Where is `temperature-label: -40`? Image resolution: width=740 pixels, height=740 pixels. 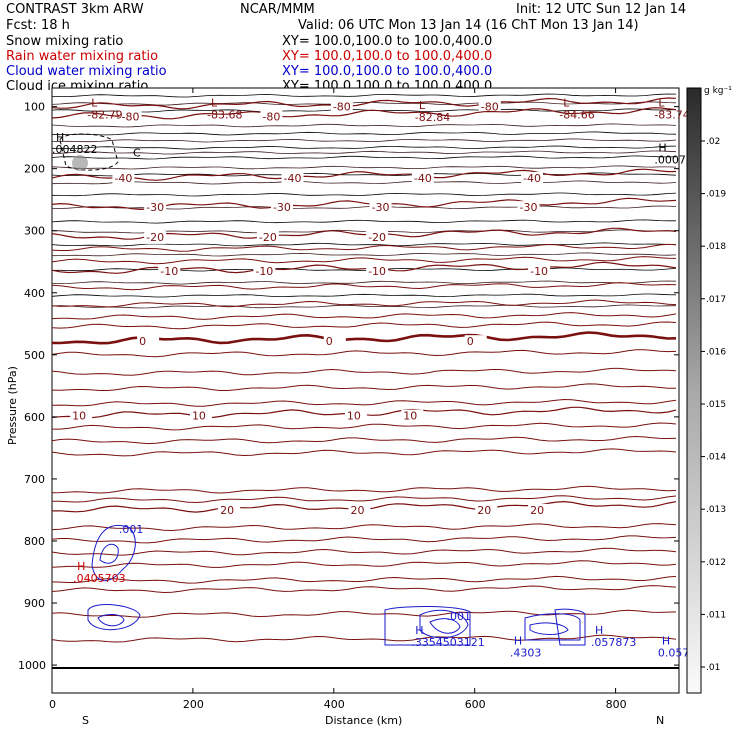
temperature-label: -40 is located at coordinates (532, 178).